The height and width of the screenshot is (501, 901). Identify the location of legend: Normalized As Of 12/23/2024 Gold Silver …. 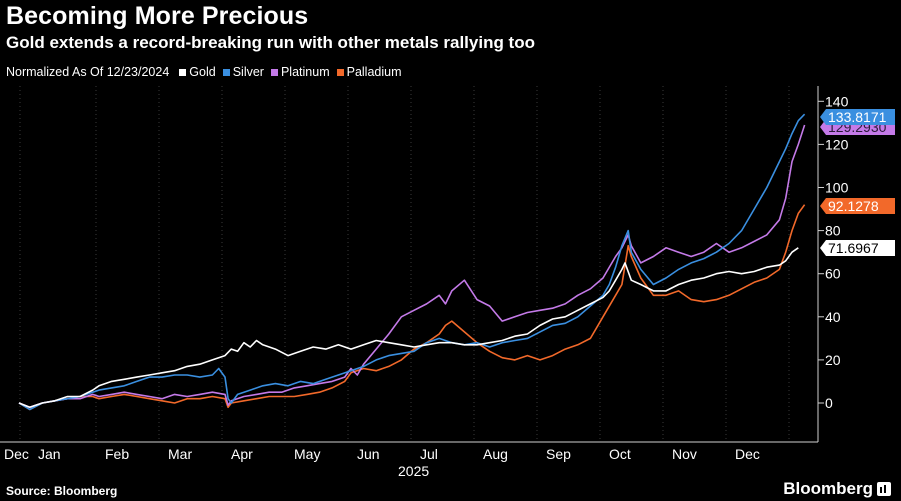
(207, 72).